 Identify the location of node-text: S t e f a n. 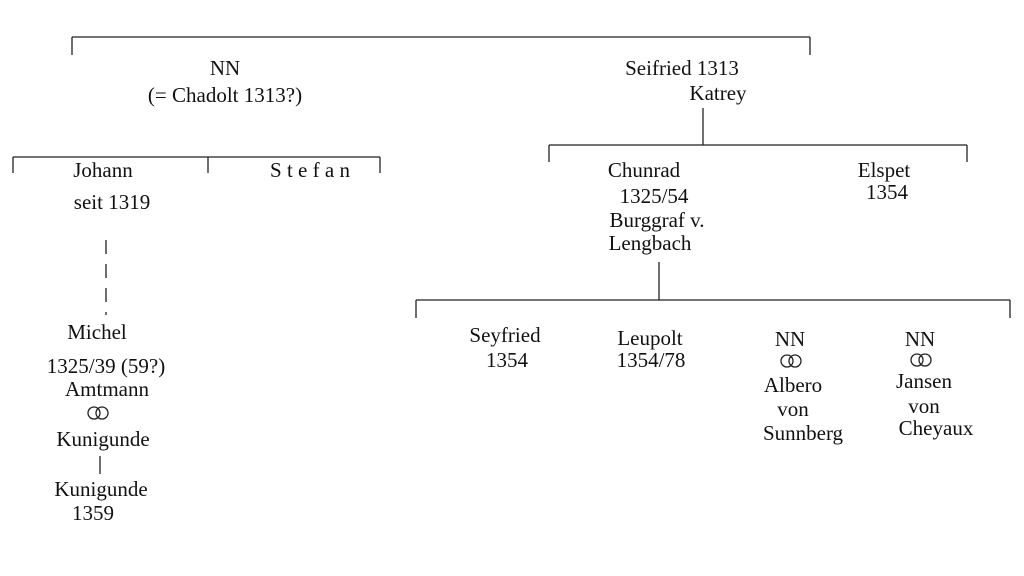
(310, 170).